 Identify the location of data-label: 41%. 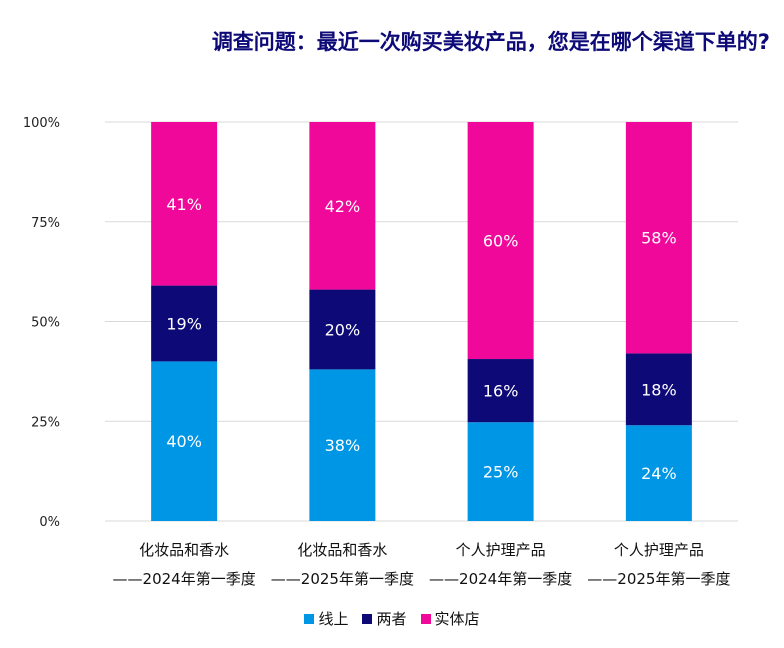
(184, 204).